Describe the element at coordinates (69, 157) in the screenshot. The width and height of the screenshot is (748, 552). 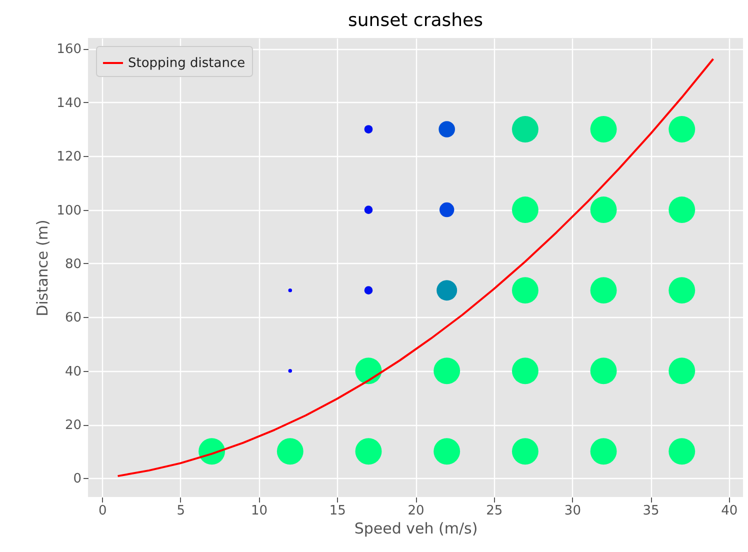
I see `y-tick-label: 120` at that location.